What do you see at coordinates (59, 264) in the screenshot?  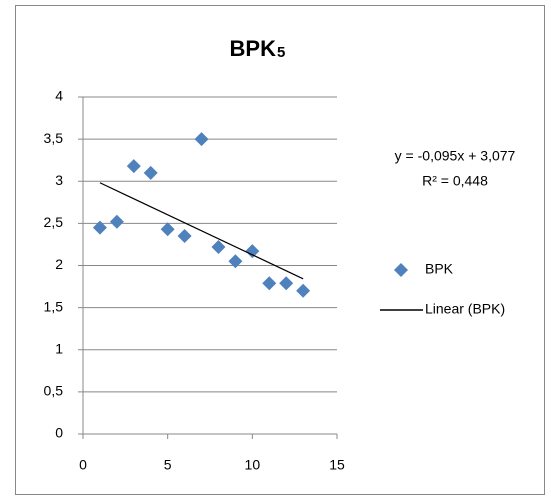 I see `y-tick-label: 2` at bounding box center [59, 264].